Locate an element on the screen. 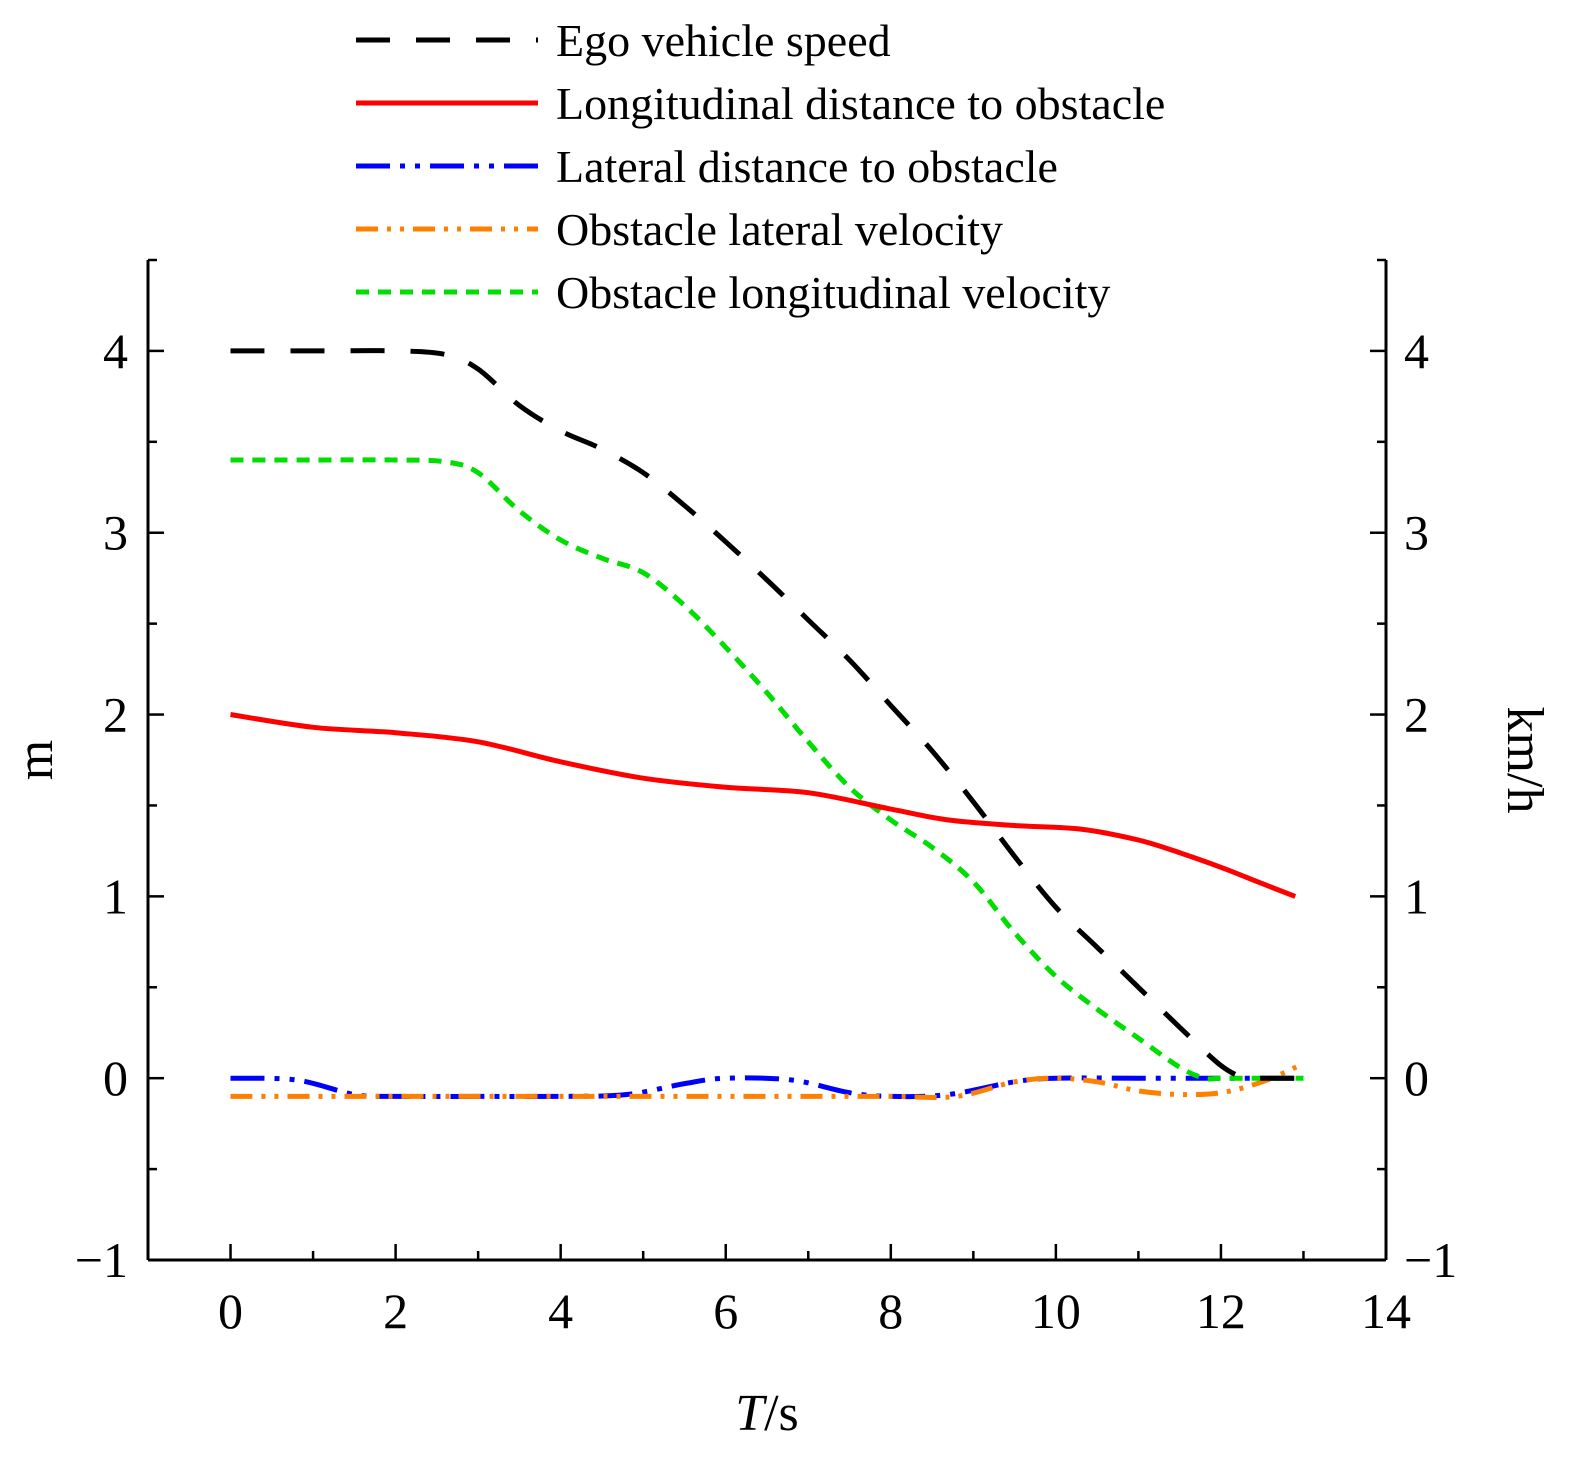 The width and height of the screenshot is (1583, 1465). y2-tick-label: 1 is located at coordinates (1416, 896).